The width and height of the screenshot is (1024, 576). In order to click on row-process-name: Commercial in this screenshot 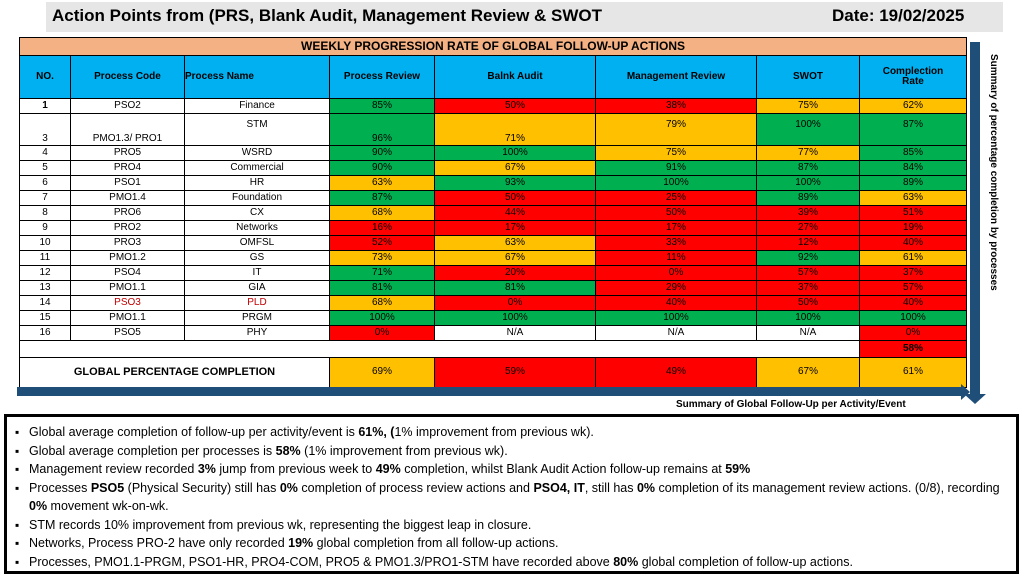, I will do `click(257, 168)`.